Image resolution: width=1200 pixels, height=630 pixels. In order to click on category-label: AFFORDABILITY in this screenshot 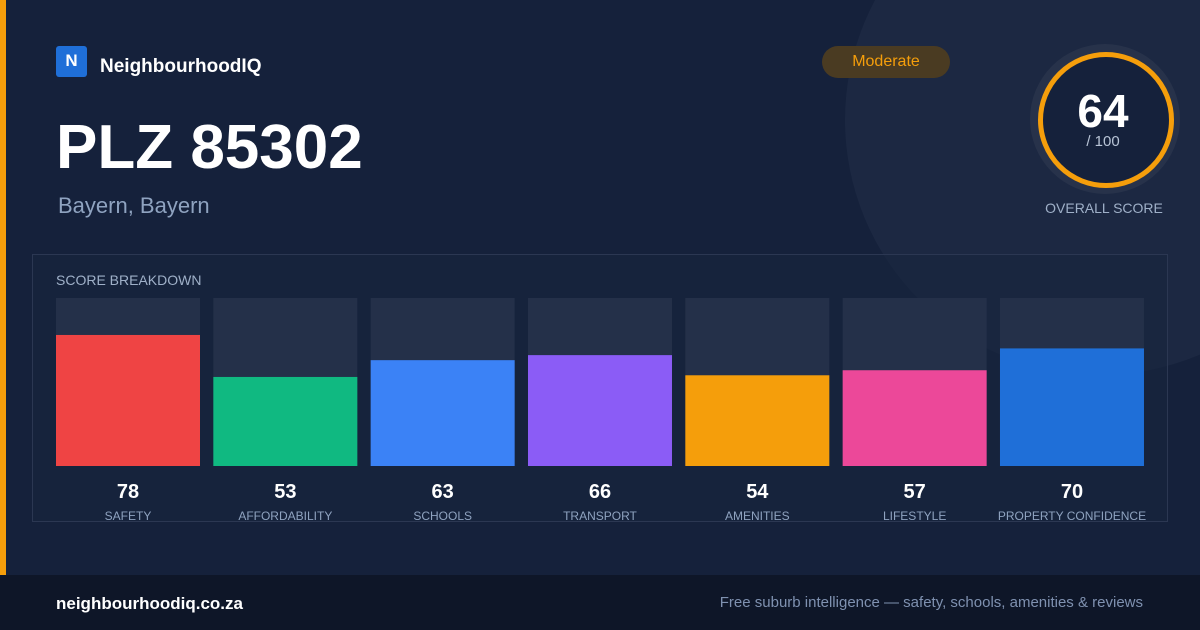, I will do `click(285, 516)`.